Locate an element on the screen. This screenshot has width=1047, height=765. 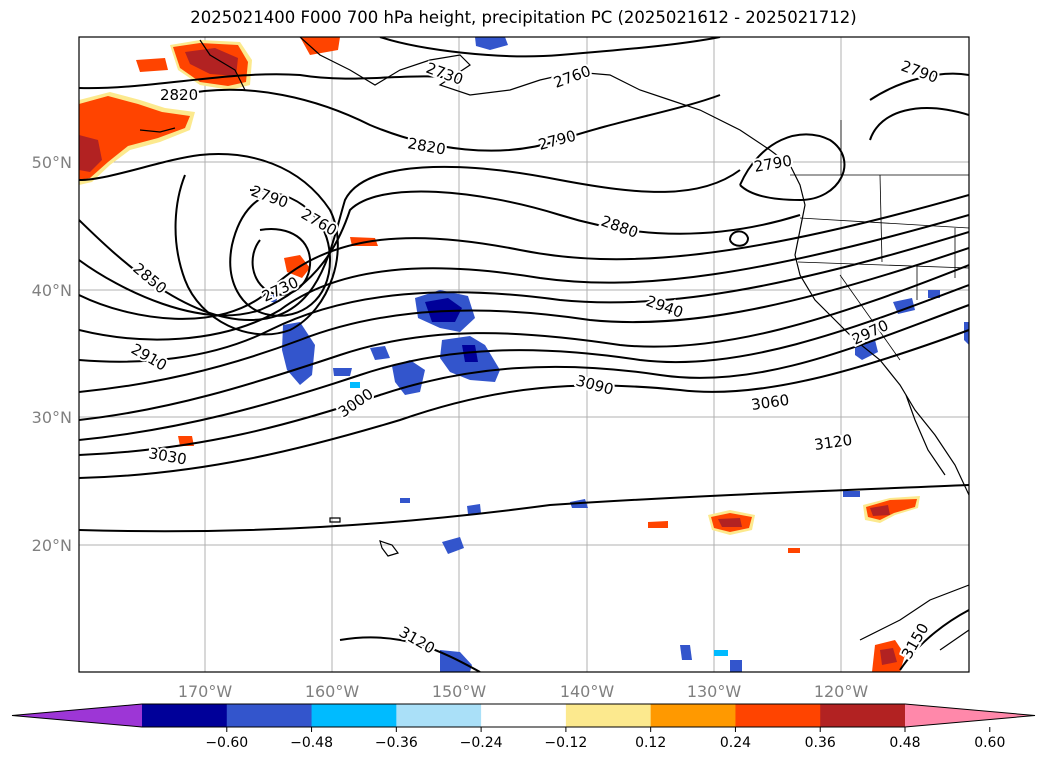
colorbar-extend-high is located at coordinates (970, 715).